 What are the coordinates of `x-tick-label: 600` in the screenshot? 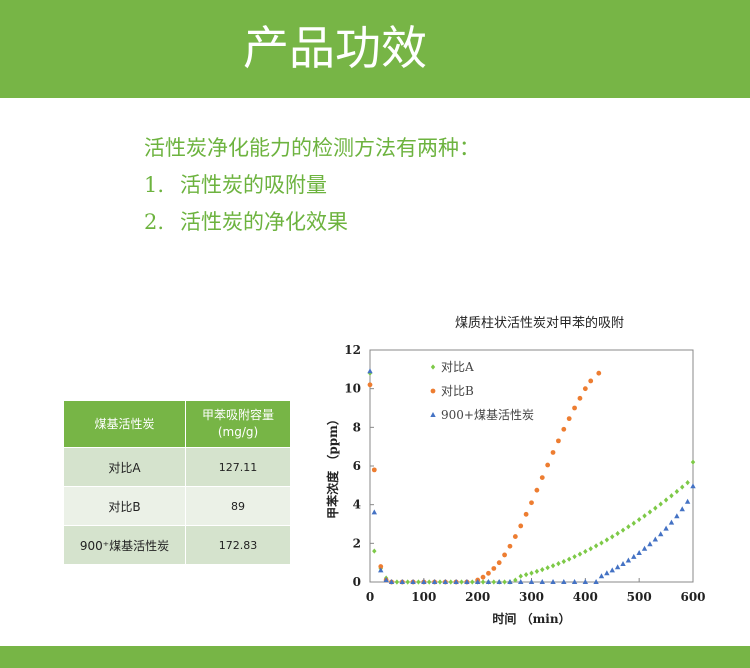 It's located at (692, 597).